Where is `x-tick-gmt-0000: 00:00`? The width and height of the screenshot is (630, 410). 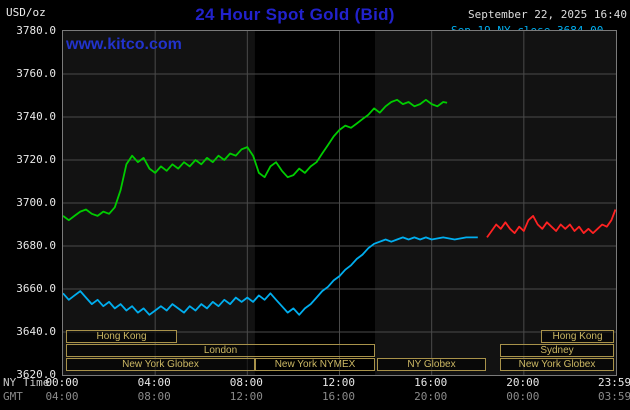
x-tick-gmt-0000: 00:00 is located at coordinates (523, 396).